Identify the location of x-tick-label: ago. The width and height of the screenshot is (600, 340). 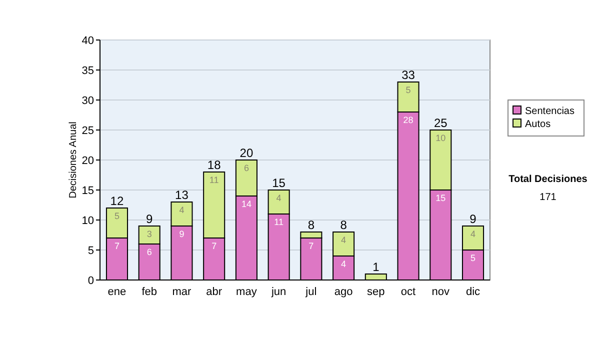
(343, 292).